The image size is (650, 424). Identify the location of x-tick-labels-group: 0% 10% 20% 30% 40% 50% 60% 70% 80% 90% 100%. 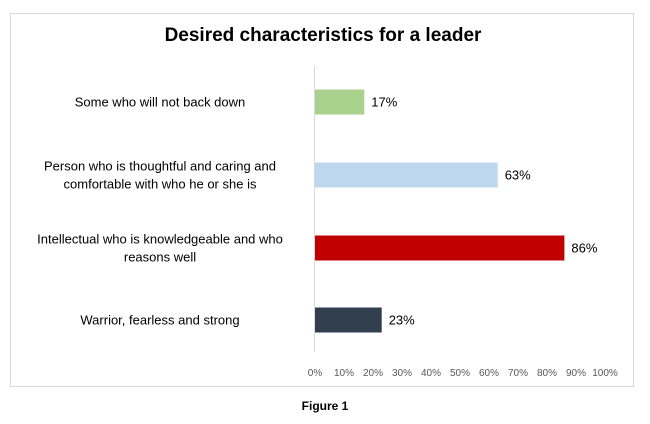
(463, 373).